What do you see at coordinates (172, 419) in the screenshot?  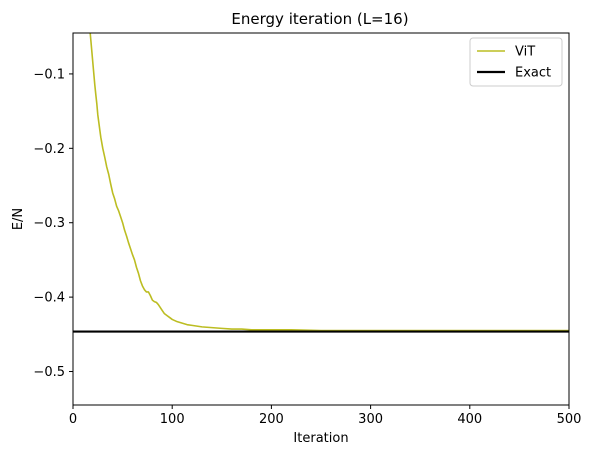 I see `x-tick-label: 100` at bounding box center [172, 419].